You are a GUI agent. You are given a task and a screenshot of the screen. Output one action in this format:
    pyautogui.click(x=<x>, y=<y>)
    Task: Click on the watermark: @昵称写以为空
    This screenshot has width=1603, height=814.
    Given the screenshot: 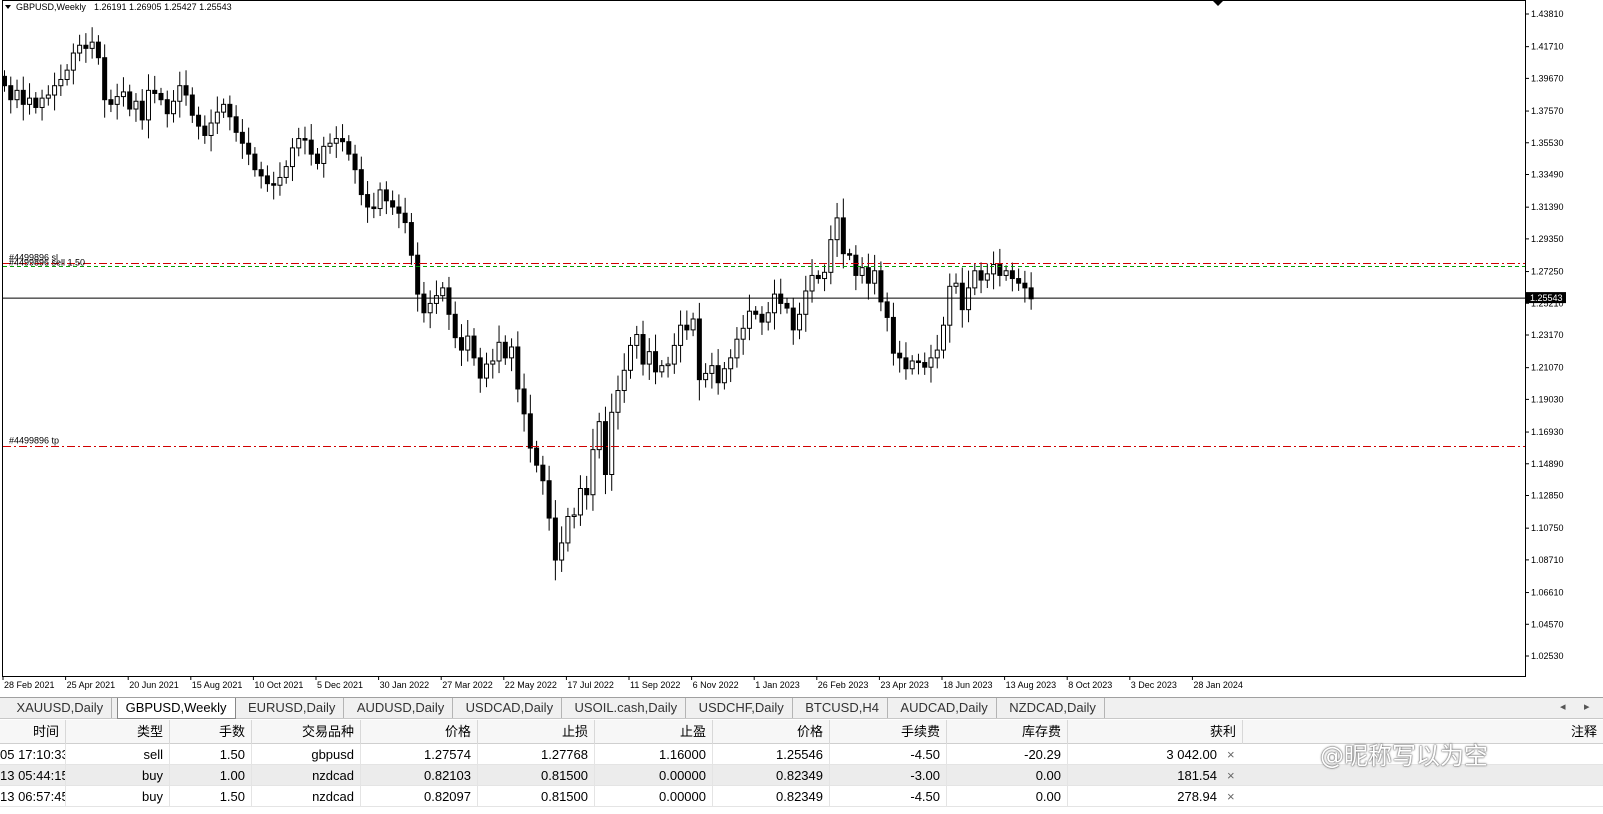 What is the action you would take?
    pyautogui.click(x=1404, y=756)
    